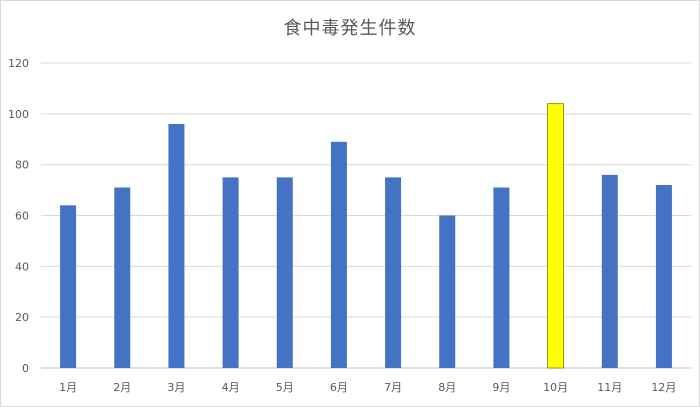 This screenshot has width=700, height=407. What do you see at coordinates (350, 28) in the screenshot?
I see `chart-title: 食中毒発生件数` at bounding box center [350, 28].